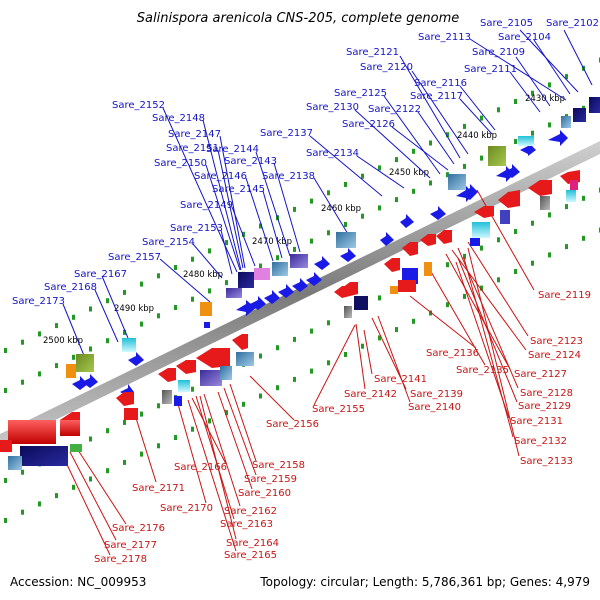 This screenshot has height=600, width=600. I want to click on gene-label: Sare_2102, so click(572, 23).